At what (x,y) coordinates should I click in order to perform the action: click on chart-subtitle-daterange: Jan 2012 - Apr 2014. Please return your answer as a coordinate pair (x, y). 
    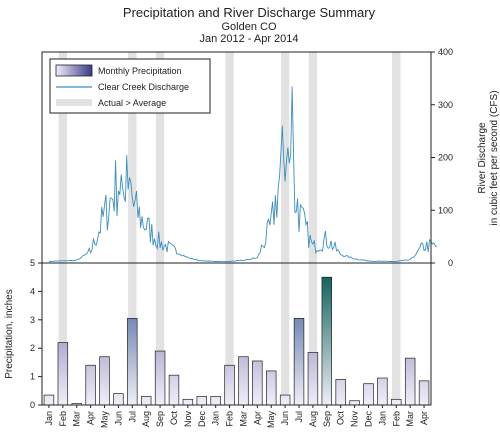
    Looking at the image, I should click on (248, 39).